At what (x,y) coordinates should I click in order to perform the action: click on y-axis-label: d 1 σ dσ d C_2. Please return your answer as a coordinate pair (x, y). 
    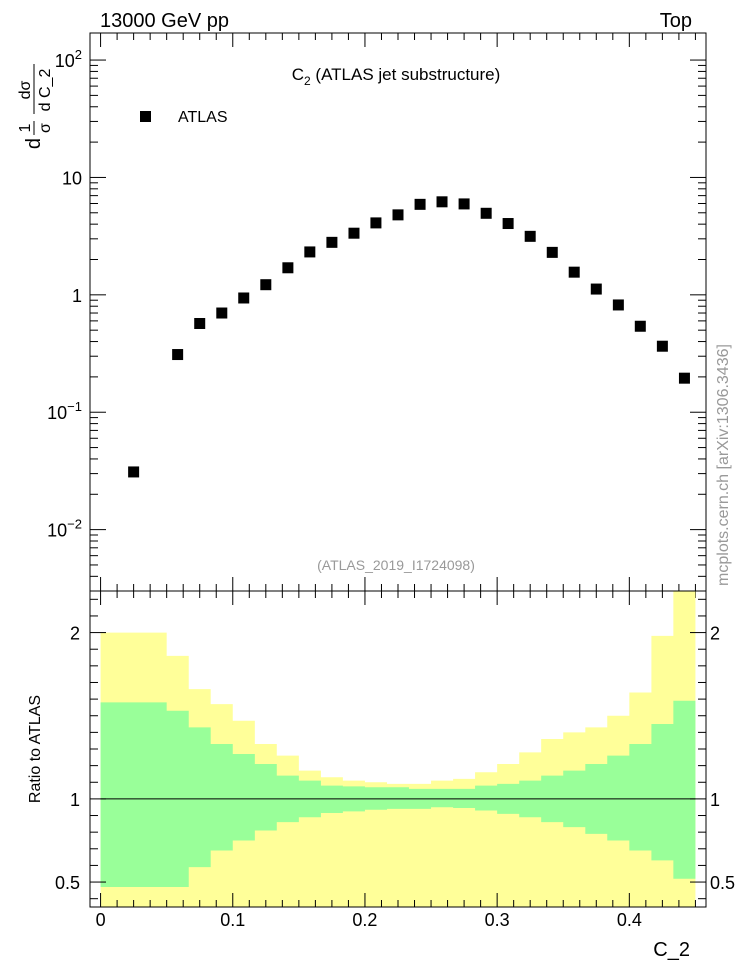
    Looking at the image, I should click on (35, 106).